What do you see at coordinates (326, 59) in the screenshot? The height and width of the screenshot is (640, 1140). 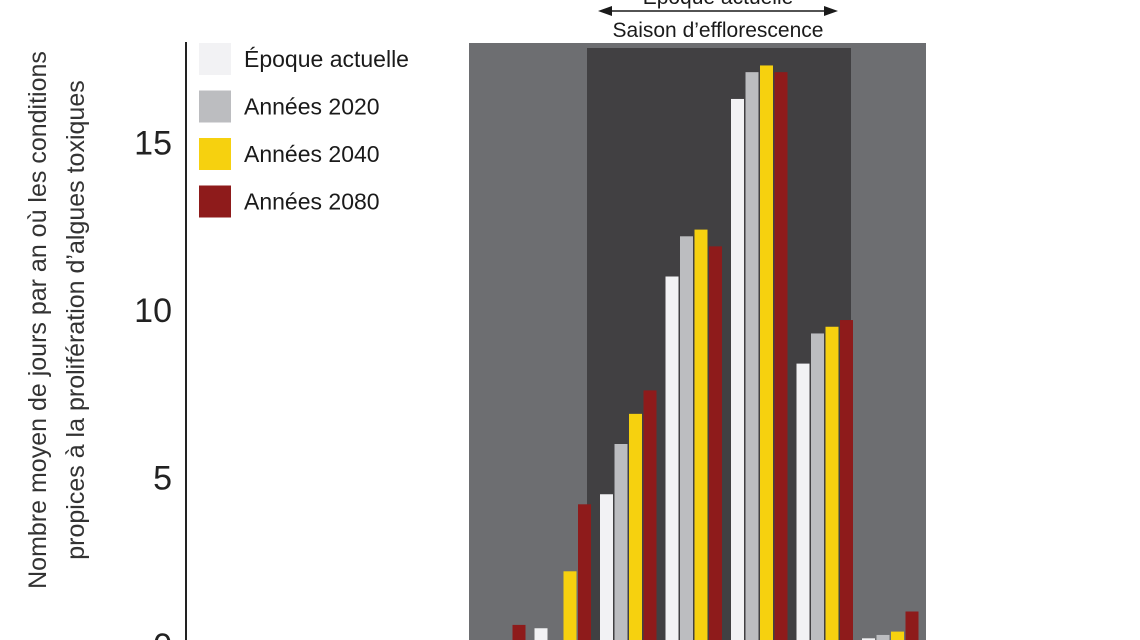 I see `legend-label: Époque actuelle` at bounding box center [326, 59].